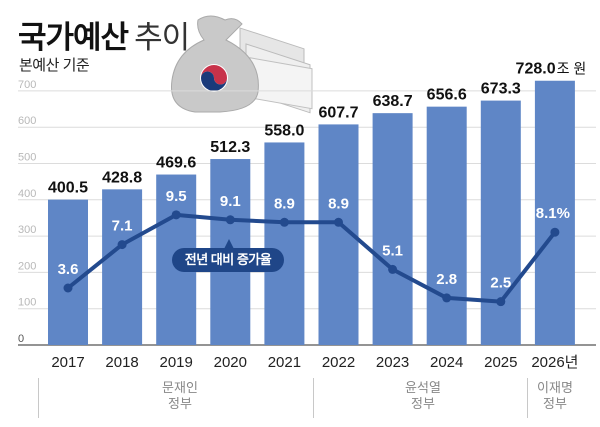 This screenshot has height=427, width=600. I want to click on bar-value-label: 558.0, so click(284, 130).